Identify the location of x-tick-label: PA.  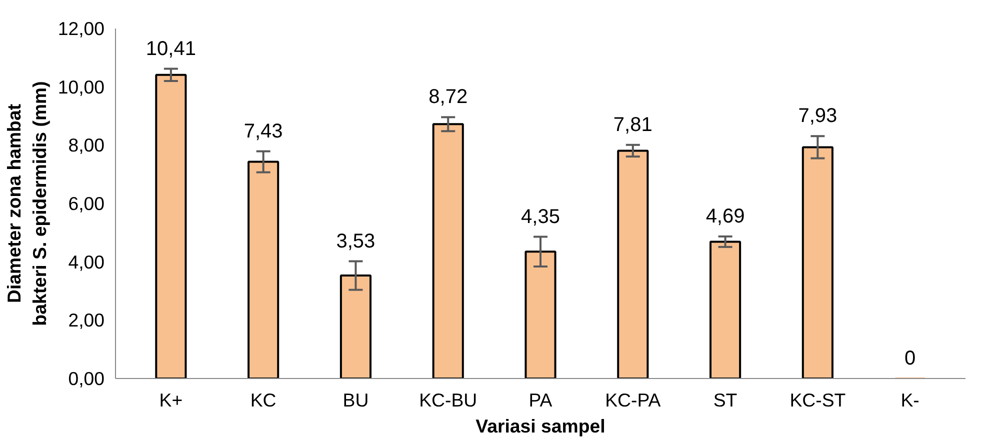
(540, 400).